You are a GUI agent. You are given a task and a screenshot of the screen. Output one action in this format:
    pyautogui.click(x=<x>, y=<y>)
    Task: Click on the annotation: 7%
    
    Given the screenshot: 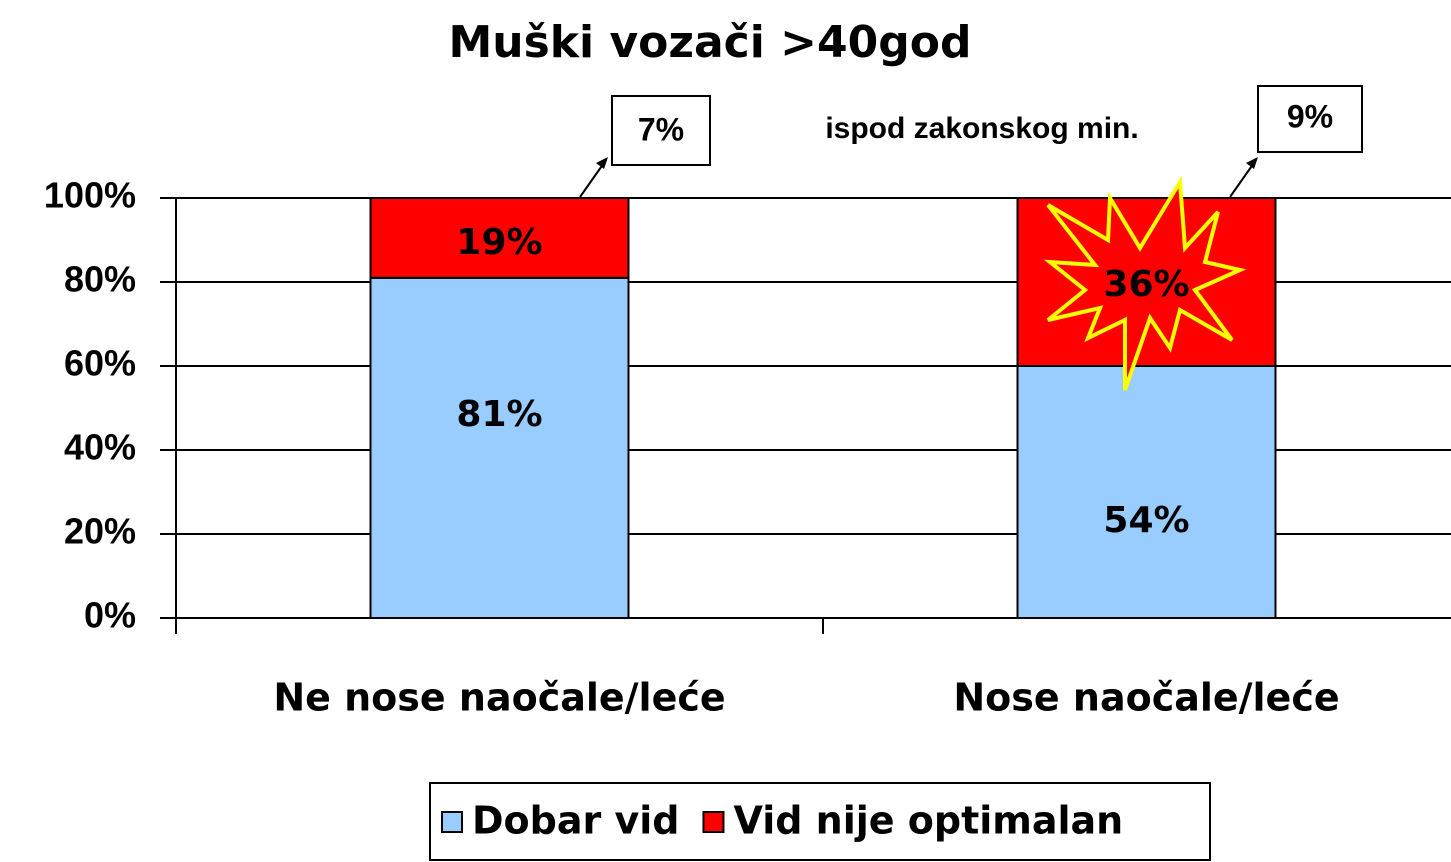 What is the action you would take?
    pyautogui.click(x=661, y=129)
    